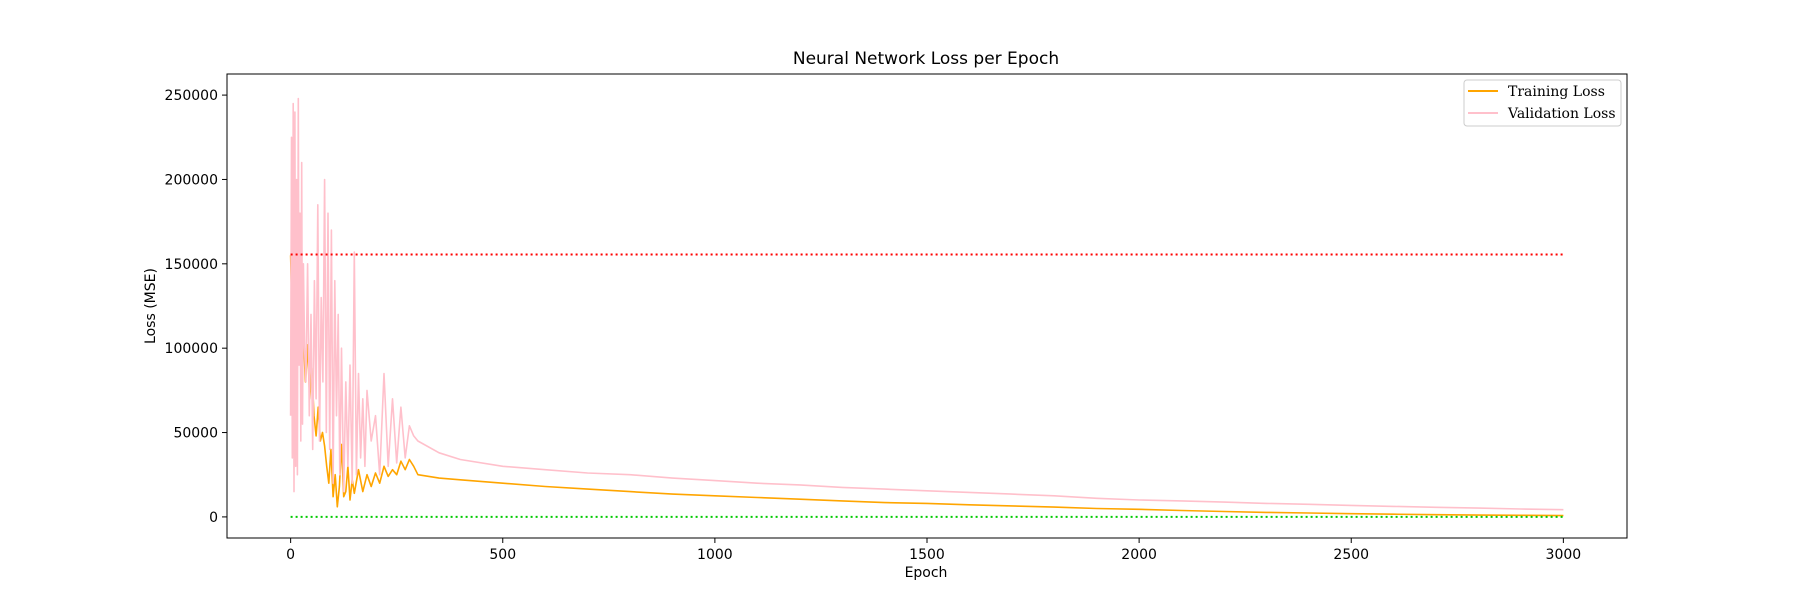  Describe the element at coordinates (191, 96) in the screenshot. I see `y-tick-label: 250000` at that location.